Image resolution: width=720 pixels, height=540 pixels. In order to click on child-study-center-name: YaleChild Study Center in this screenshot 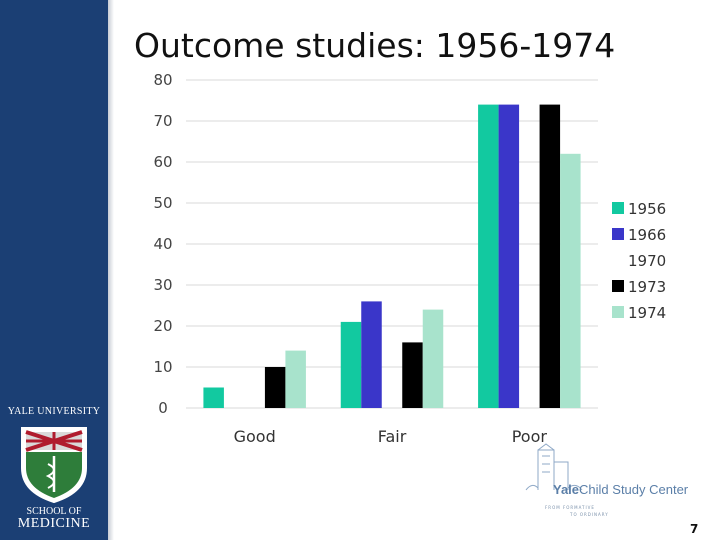, I will do `click(621, 489)`.